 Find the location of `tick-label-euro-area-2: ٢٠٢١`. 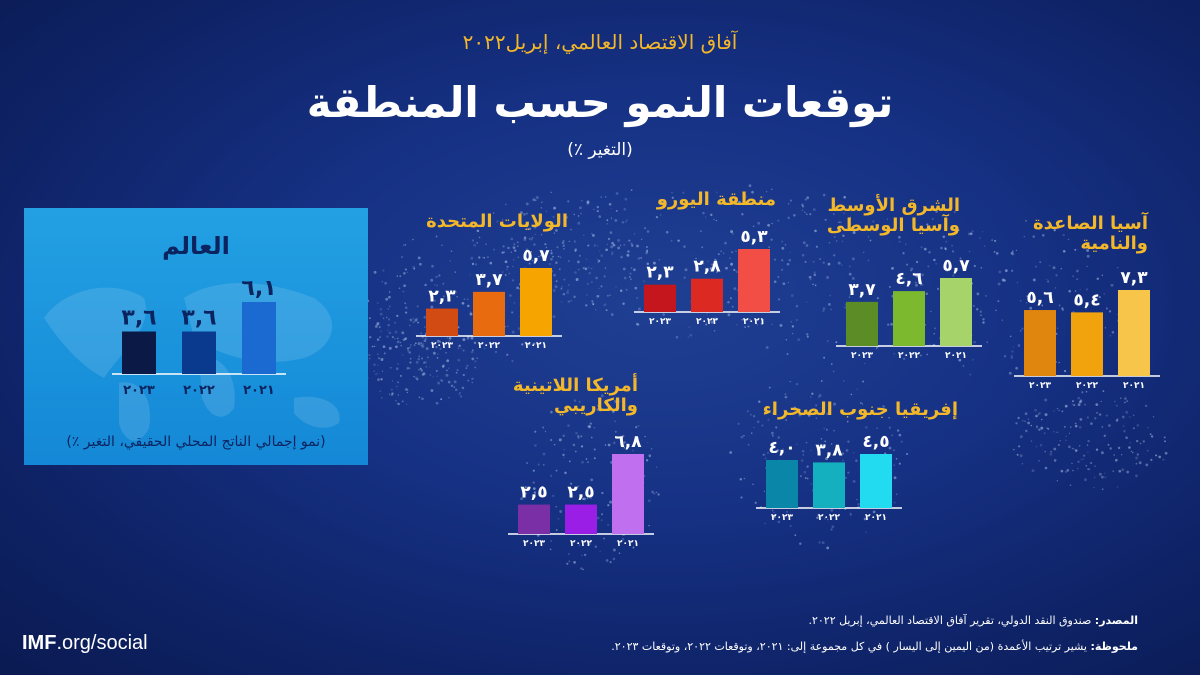

tick-label-euro-area-2: ٢٠٢١ is located at coordinates (754, 322).